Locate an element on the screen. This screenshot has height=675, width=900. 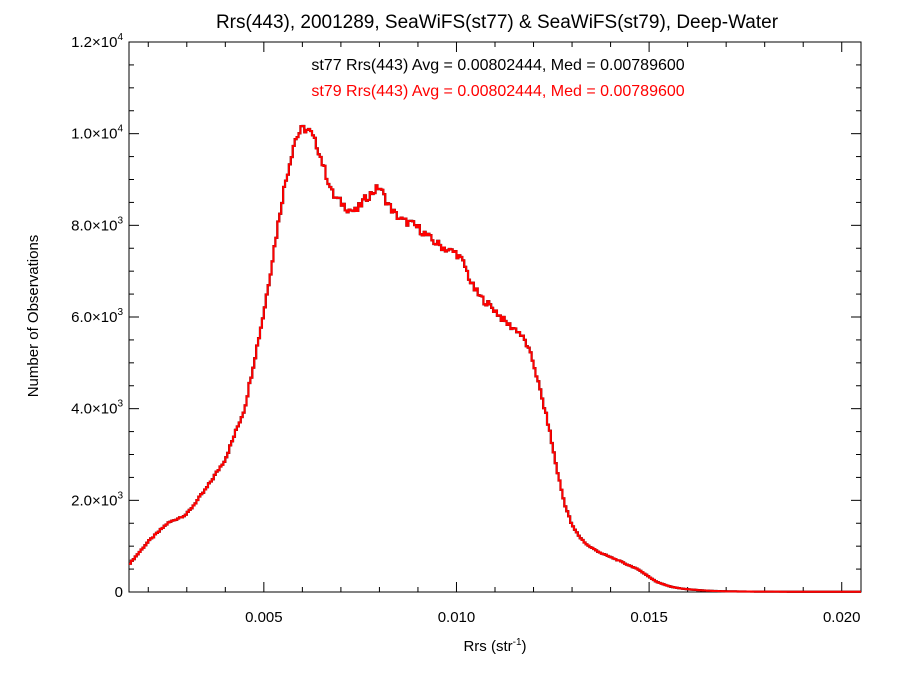
y-tick-label-base: 1.2×10 is located at coordinates (94, 42).